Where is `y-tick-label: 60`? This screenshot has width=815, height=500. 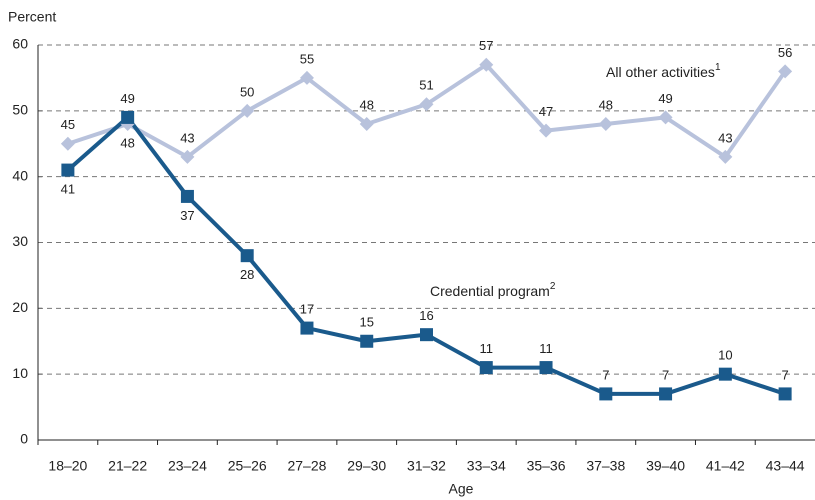
y-tick-label: 60 is located at coordinates (20, 44).